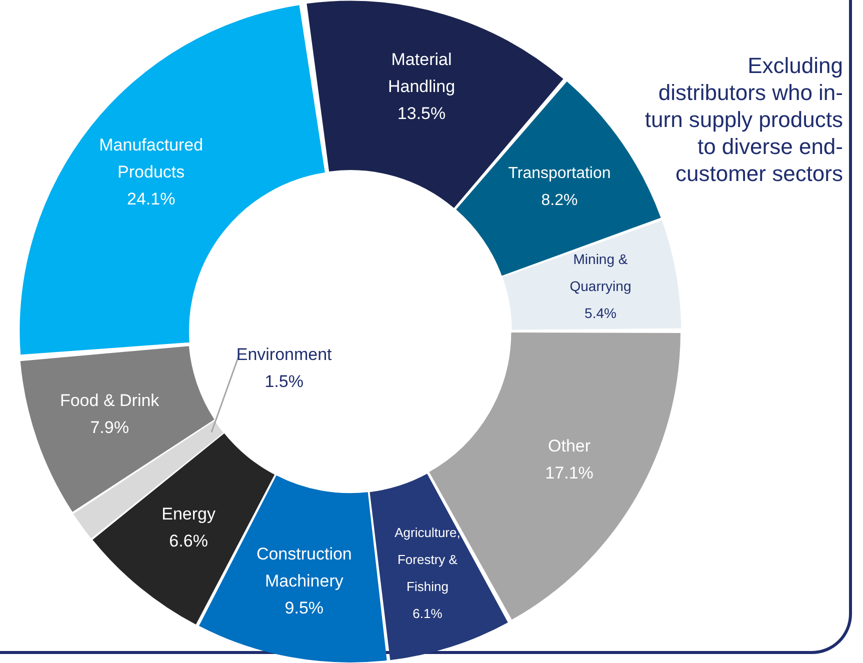  I want to click on slice-label: Other, so click(569, 446).